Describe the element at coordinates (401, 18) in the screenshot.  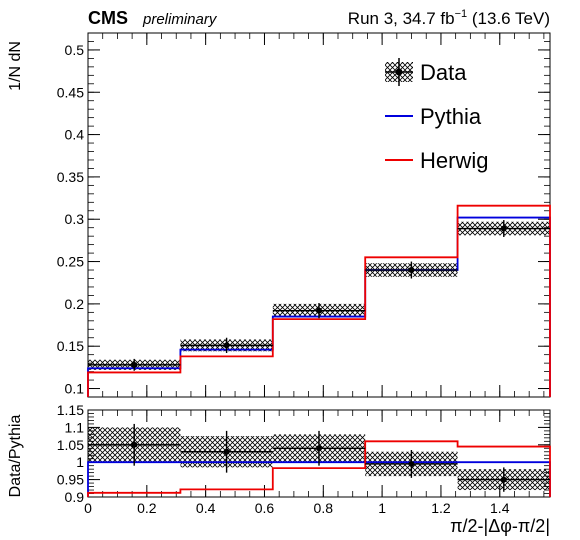
I see `lumi-text: Run 3, 34.7 fb` at that location.